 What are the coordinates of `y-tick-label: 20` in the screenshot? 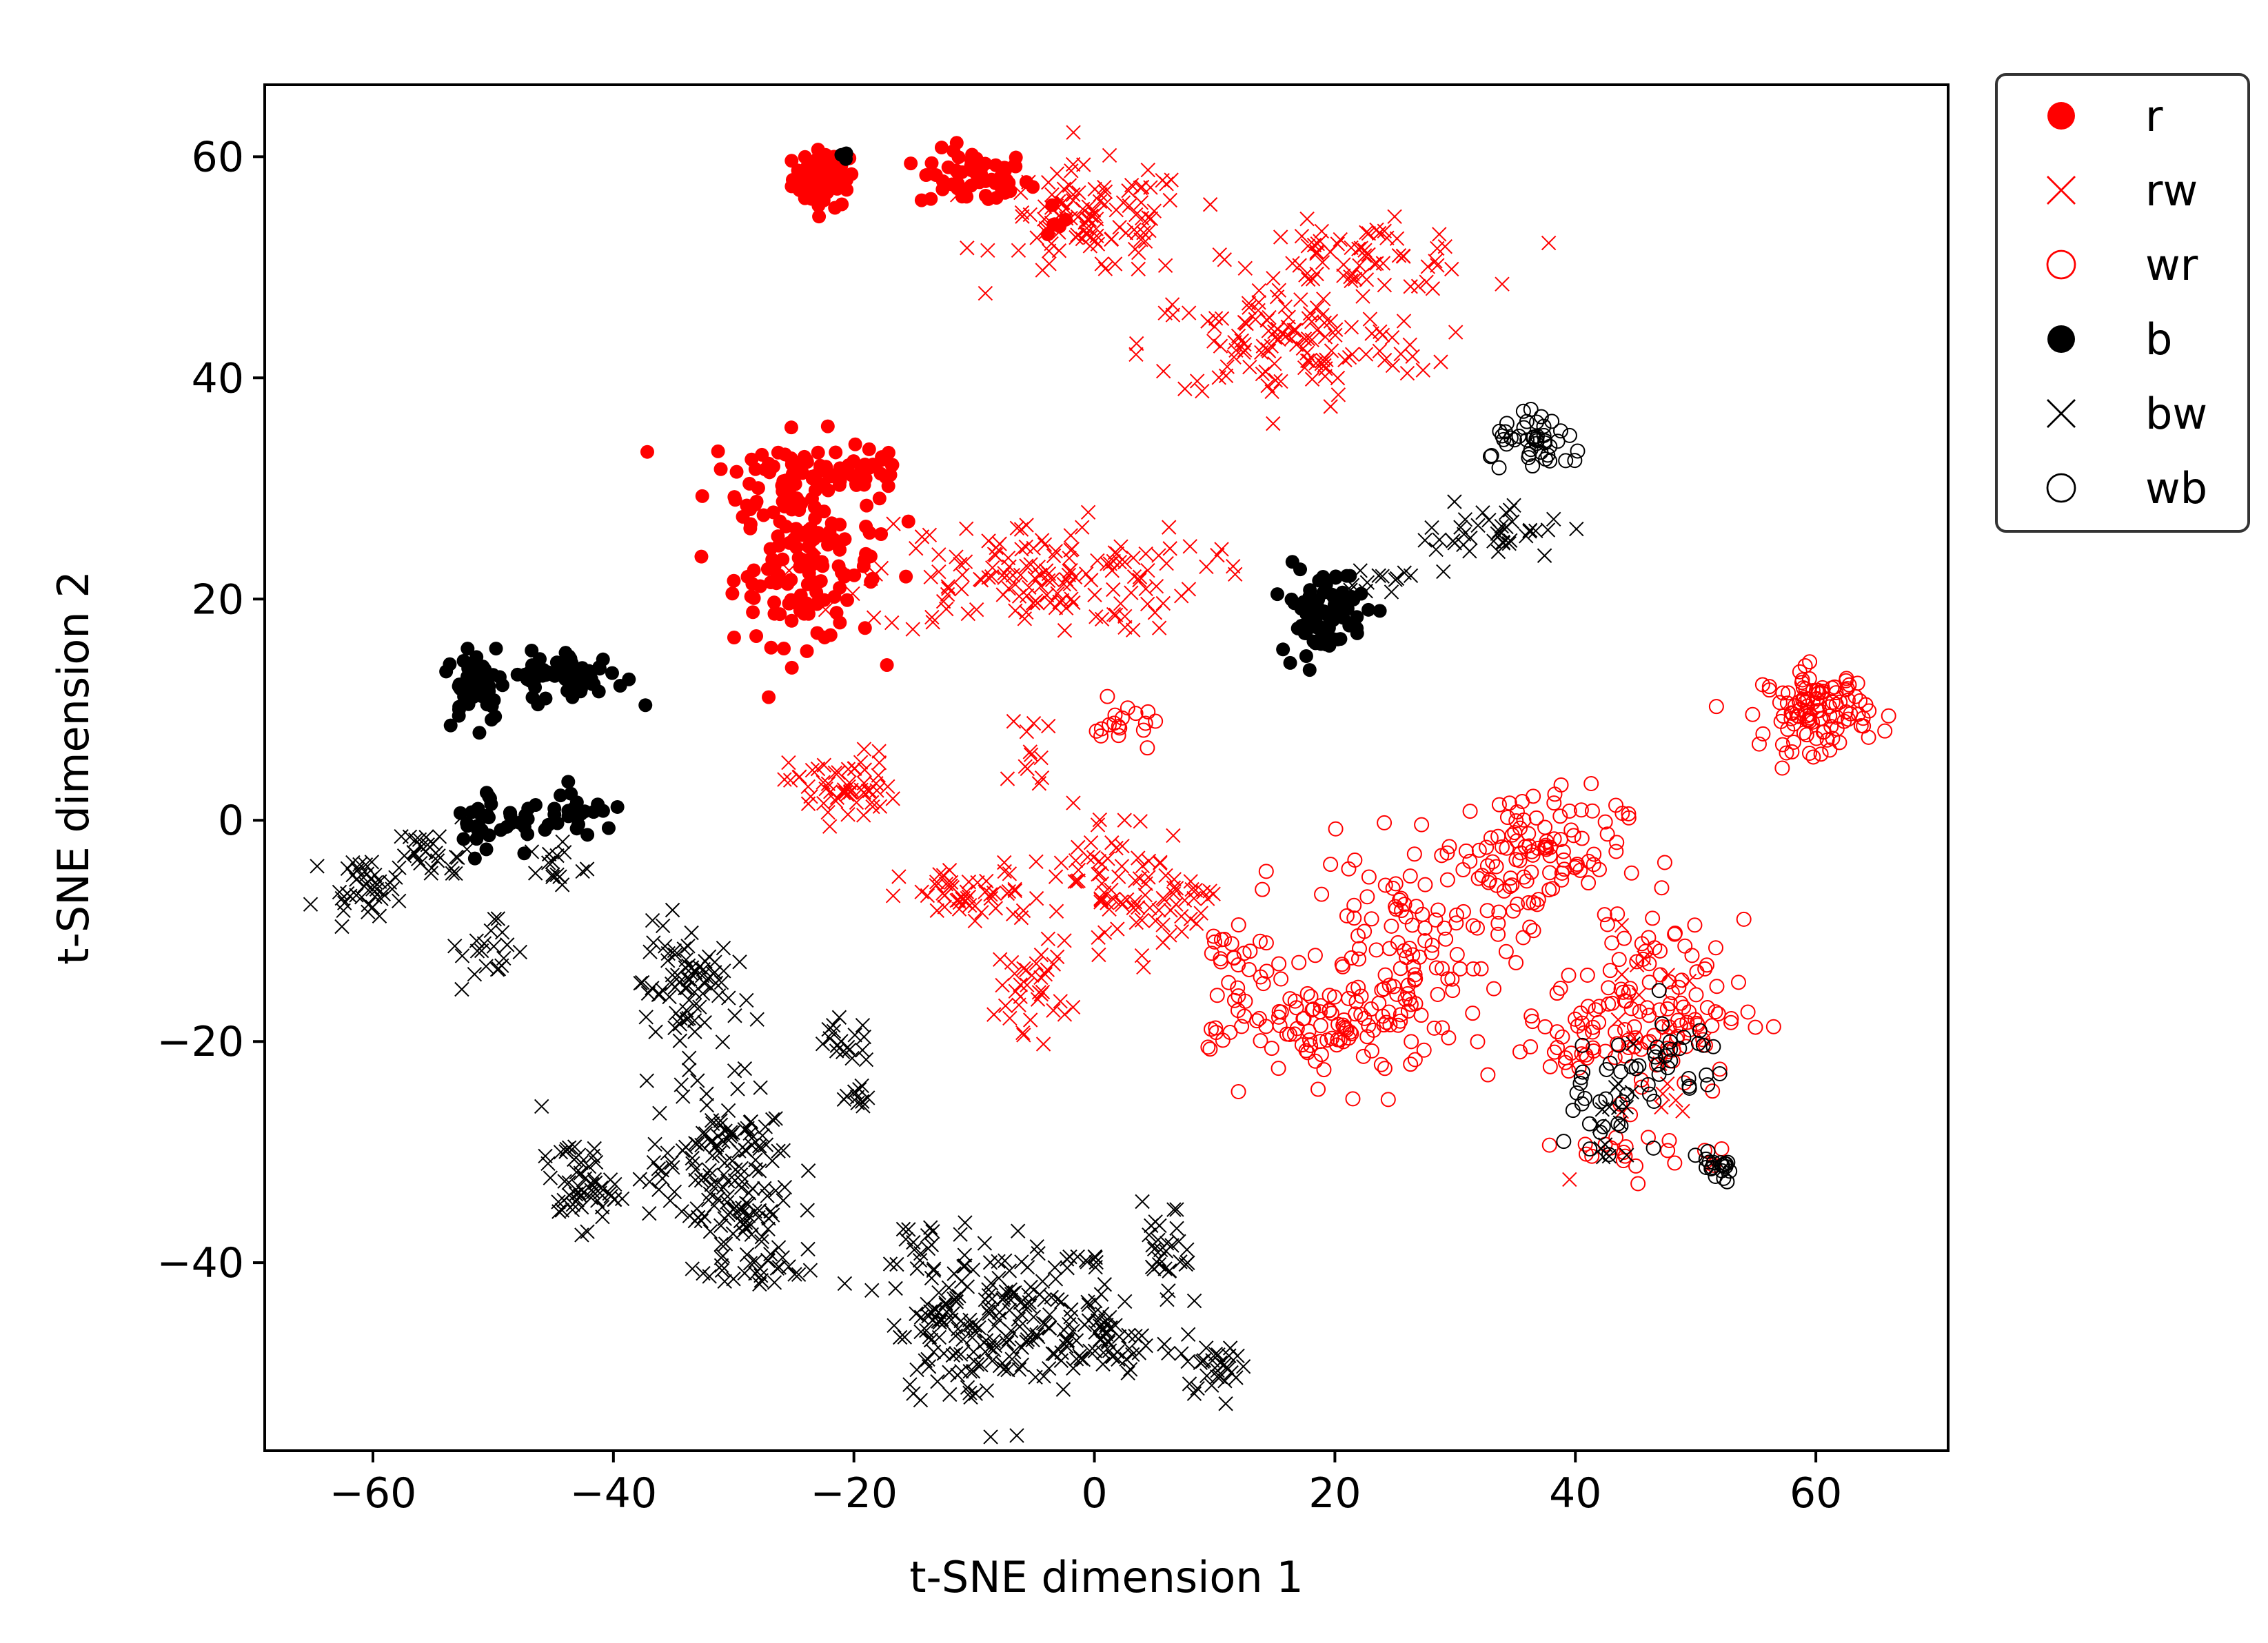 It's located at (218, 599).